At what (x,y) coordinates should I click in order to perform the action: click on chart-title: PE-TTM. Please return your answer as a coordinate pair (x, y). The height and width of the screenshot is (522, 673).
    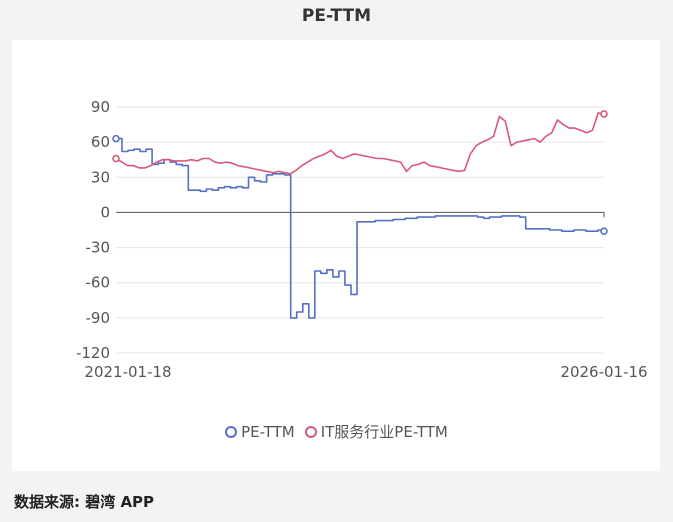
    Looking at the image, I should click on (336, 16).